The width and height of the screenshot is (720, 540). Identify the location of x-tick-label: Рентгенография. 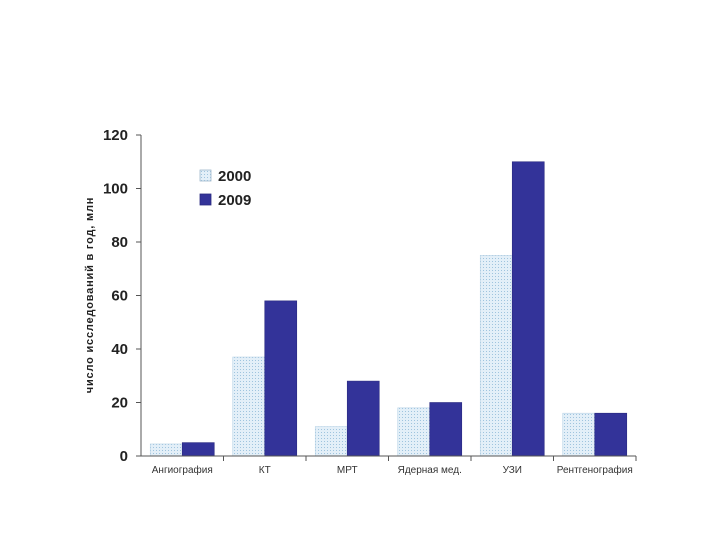
(595, 470).